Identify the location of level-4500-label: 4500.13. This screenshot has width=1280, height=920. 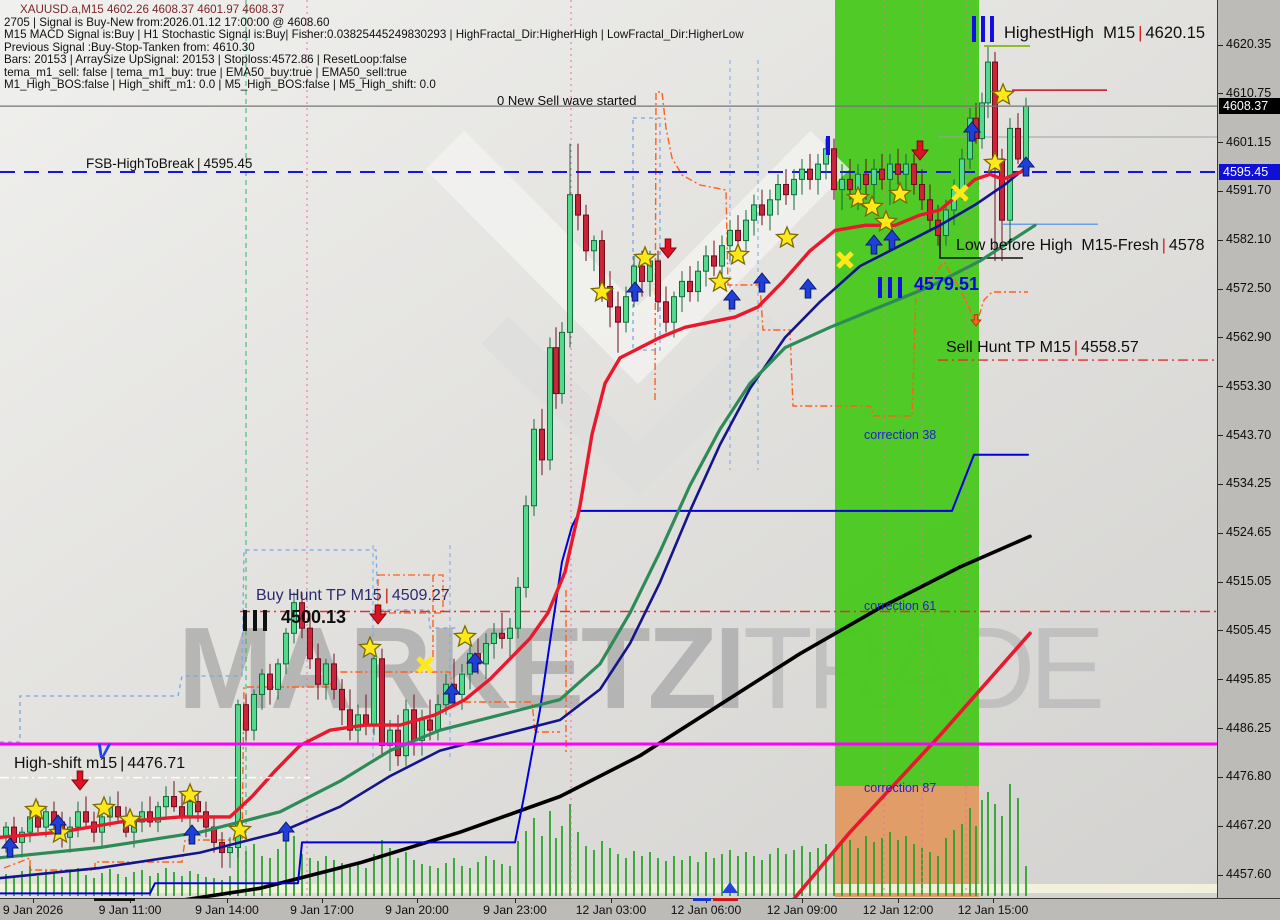
(314, 617).